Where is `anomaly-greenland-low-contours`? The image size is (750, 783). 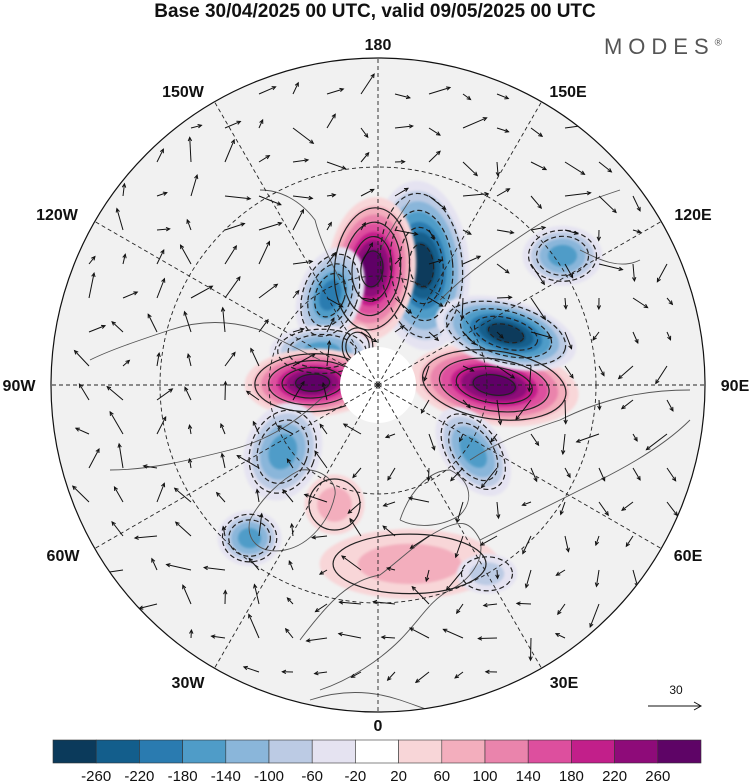
anomaly-greenland-low-contours is located at coordinates (283, 451).